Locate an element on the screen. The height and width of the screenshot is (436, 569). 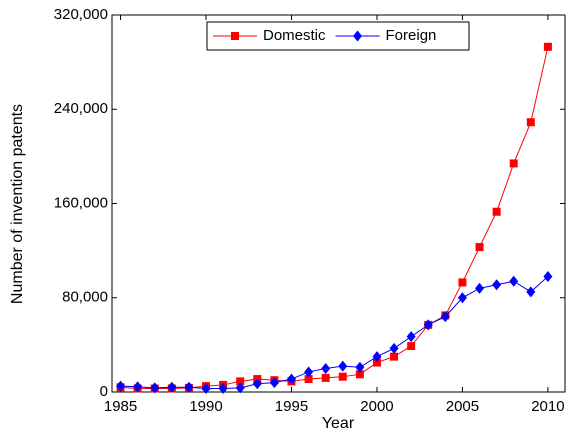
x-tick-label: 2000 is located at coordinates (376, 406).